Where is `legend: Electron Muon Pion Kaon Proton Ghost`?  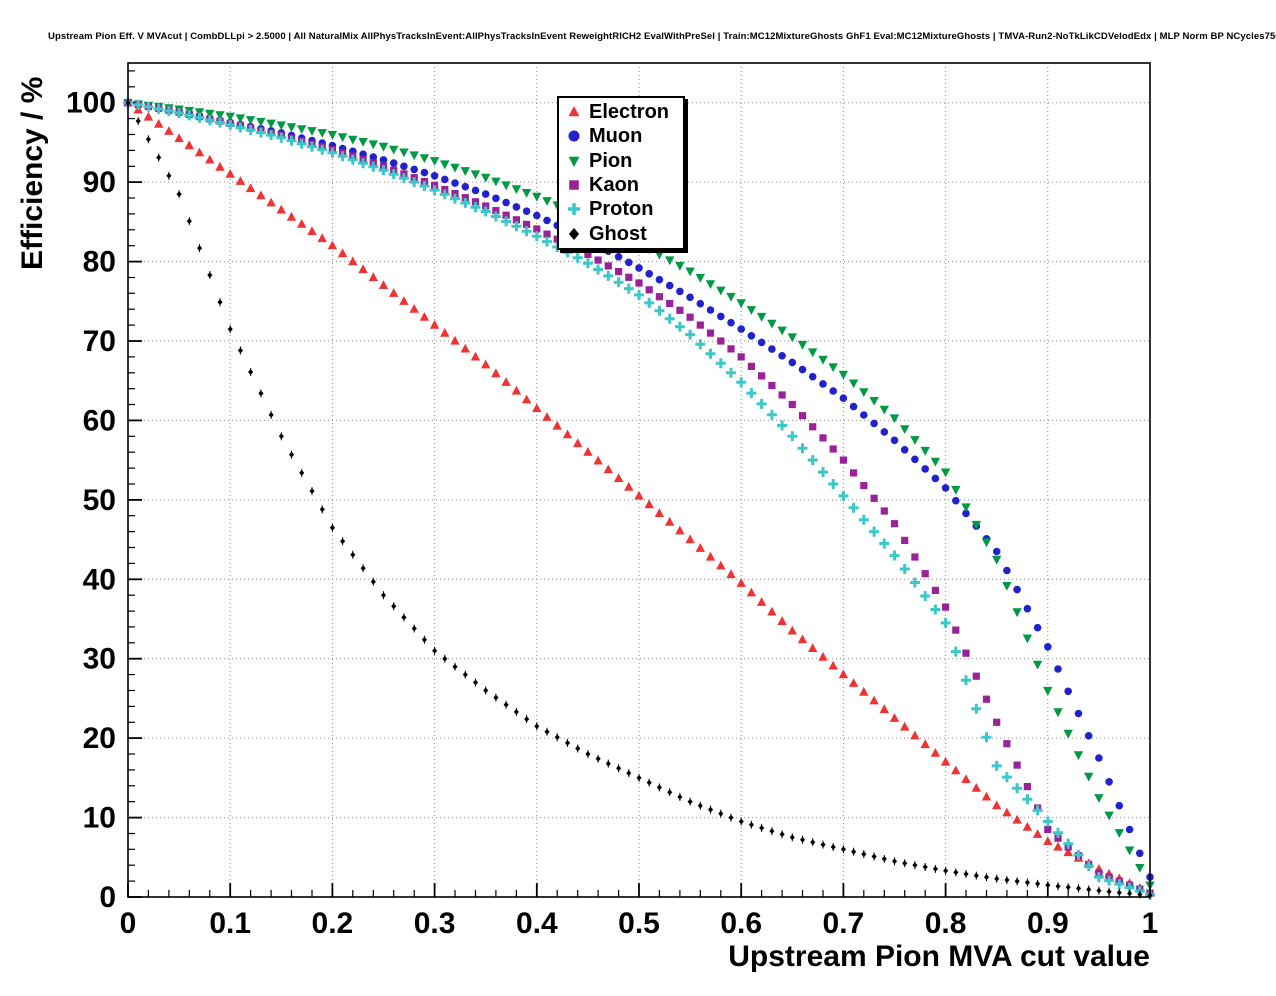
legend: Electron Muon Pion Kaon Proton Ghost is located at coordinates (621, 173).